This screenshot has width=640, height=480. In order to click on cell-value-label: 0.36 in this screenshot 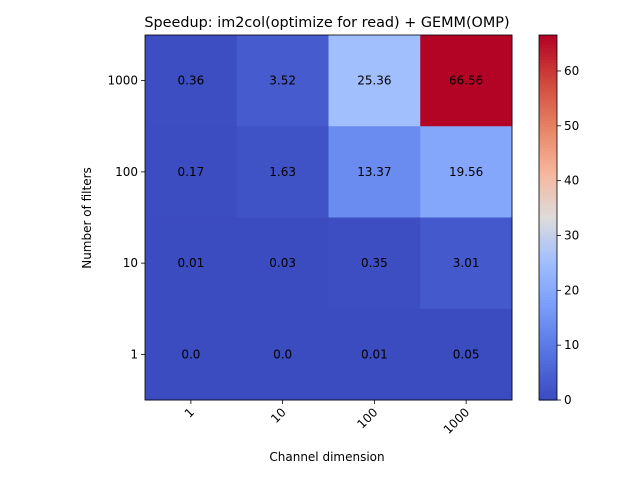, I will do `click(191, 81)`.